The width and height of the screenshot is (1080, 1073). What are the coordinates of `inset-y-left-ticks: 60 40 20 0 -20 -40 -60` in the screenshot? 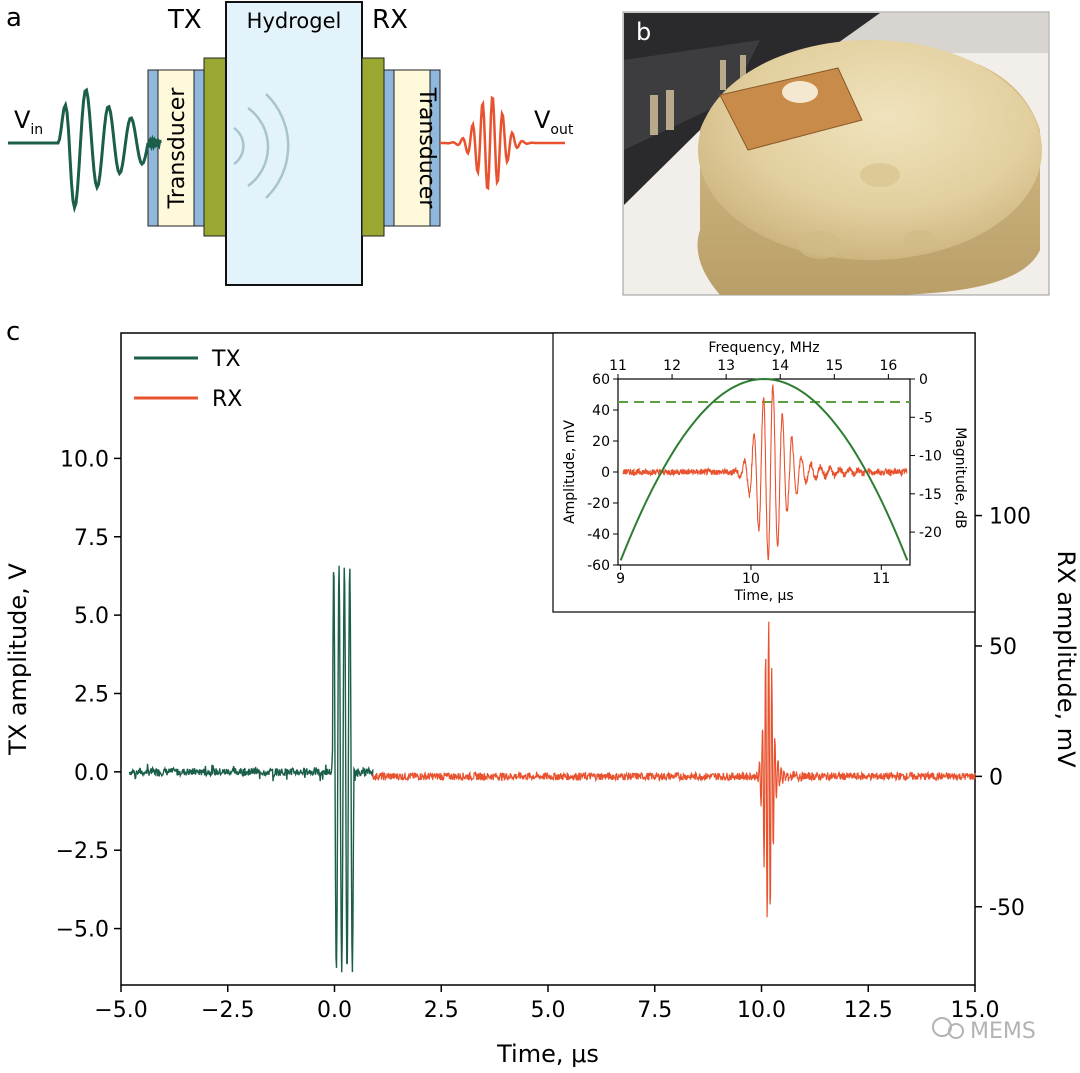 It's located at (602, 473).